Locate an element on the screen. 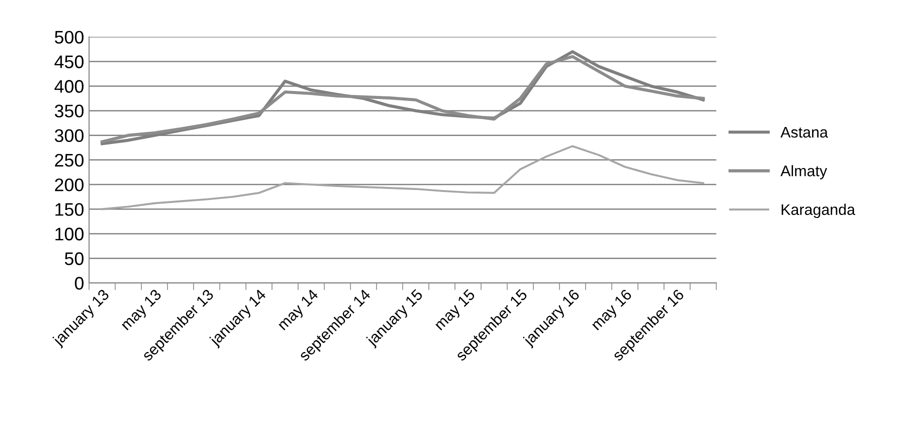 The image size is (909, 434). y-tick-label: 450 is located at coordinates (69, 61).